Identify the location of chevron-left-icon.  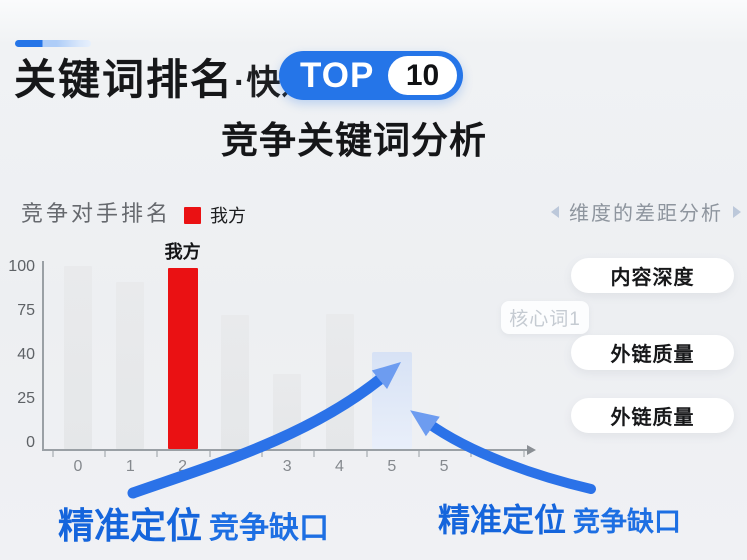
(555, 211).